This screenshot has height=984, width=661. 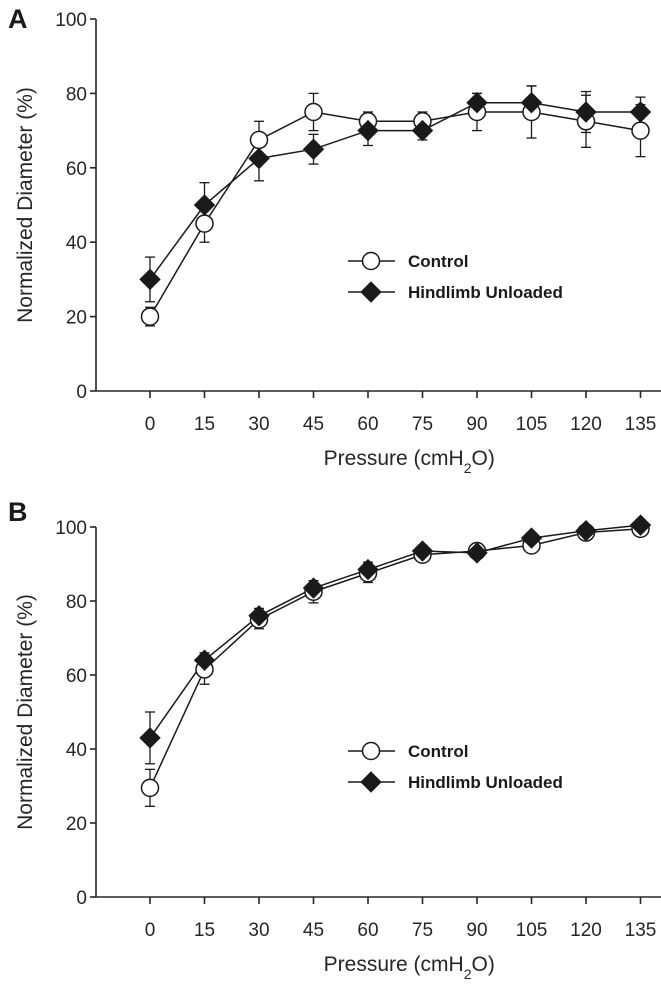 I want to click on panel-label: A, so click(x=18, y=19).